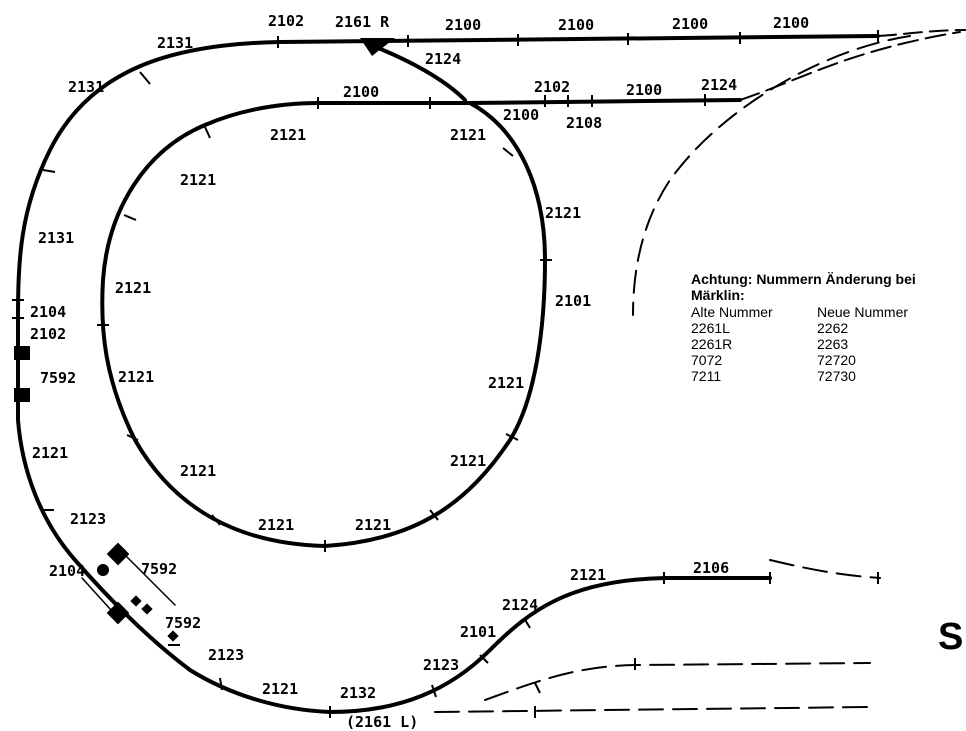 The height and width of the screenshot is (731, 966). I want to click on note-heading: Achtung: Nummern Änderung bei, so click(803, 279).